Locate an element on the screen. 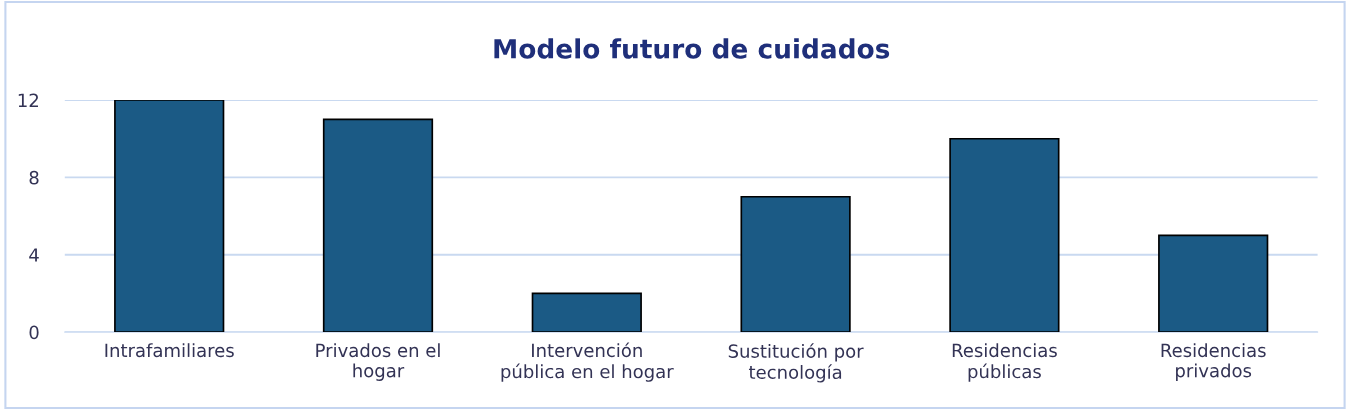 The height and width of the screenshot is (410, 1350). x-tick-label: Residencias públicas is located at coordinates (1004, 362).